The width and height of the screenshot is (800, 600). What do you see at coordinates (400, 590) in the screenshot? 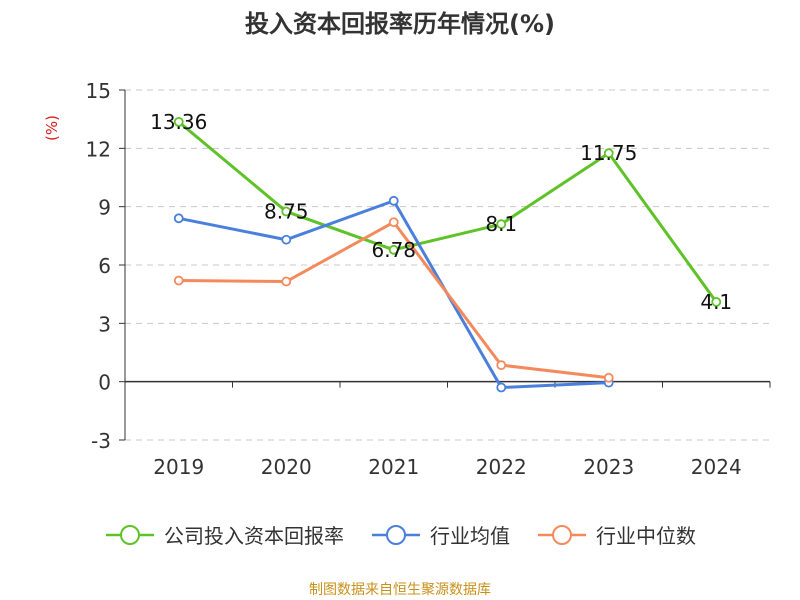
I see `source-note: 制图数据来自恒生聚源数据库` at bounding box center [400, 590].